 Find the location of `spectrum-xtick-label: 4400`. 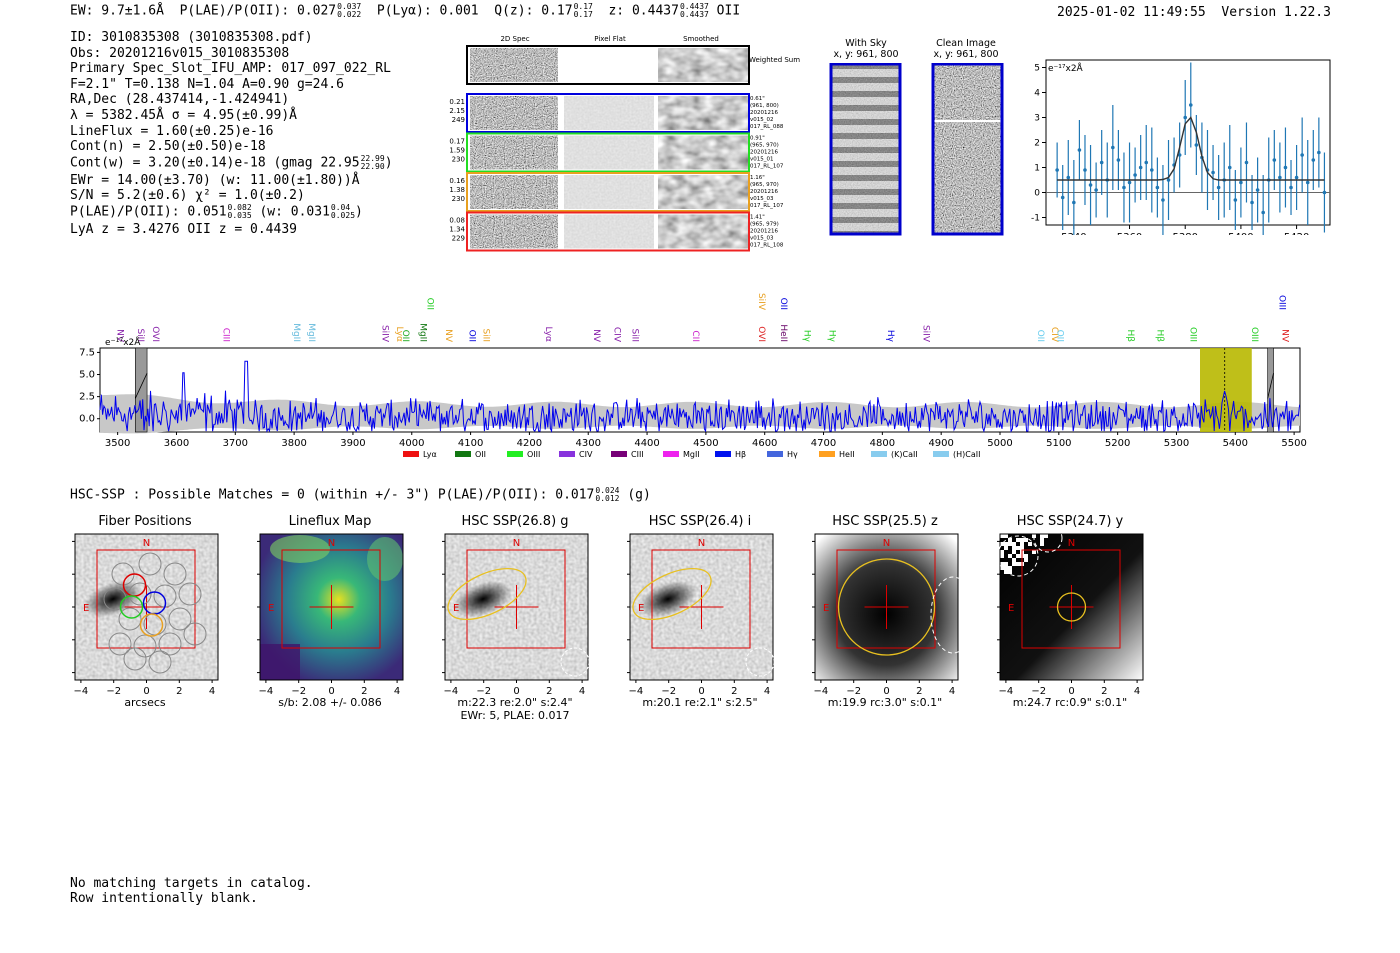

spectrum-xtick-label: 4400 is located at coordinates (646, 443).